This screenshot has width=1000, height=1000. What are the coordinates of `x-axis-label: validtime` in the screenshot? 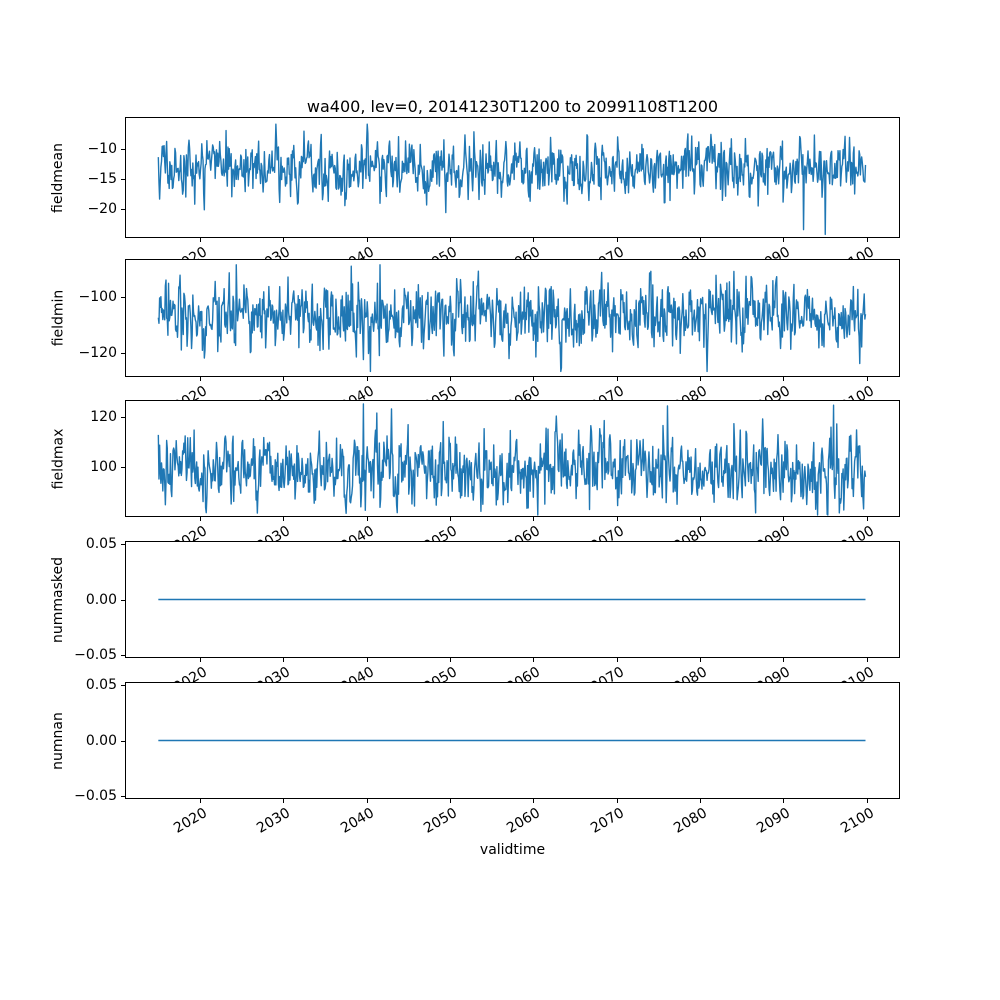 It's located at (512, 850).